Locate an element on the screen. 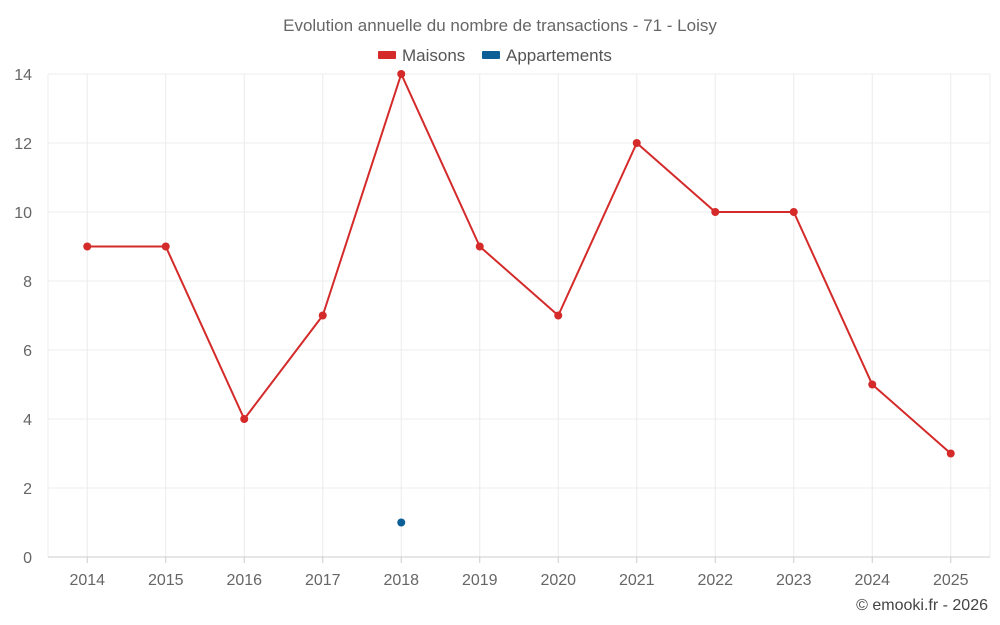  y-tick-label-12: 12 is located at coordinates (23, 144).